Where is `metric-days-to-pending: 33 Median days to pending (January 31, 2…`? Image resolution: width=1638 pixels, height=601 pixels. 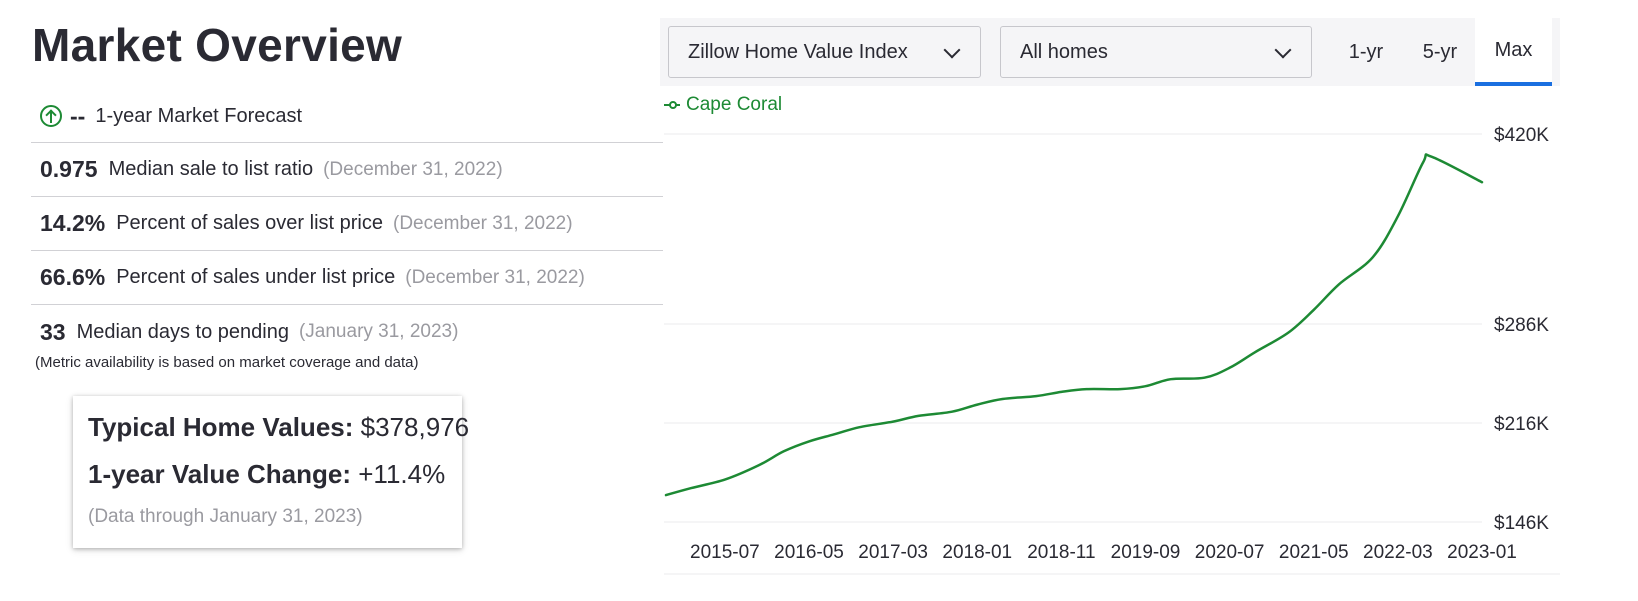 metric-days-to-pending: 33 Median days to pending (January 31, 2… is located at coordinates (347, 332).